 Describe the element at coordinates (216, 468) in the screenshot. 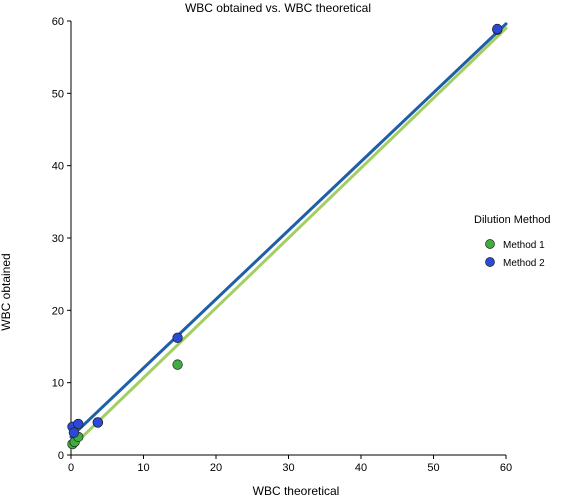

I see `x-tick-label: 20` at that location.